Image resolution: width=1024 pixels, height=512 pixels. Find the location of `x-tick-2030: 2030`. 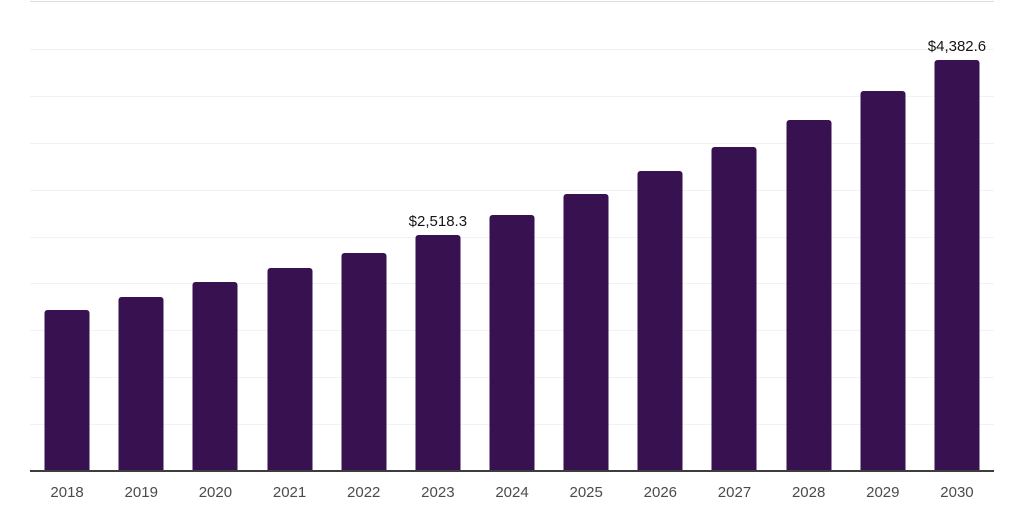

x-tick-2030: 2030 is located at coordinates (957, 492).